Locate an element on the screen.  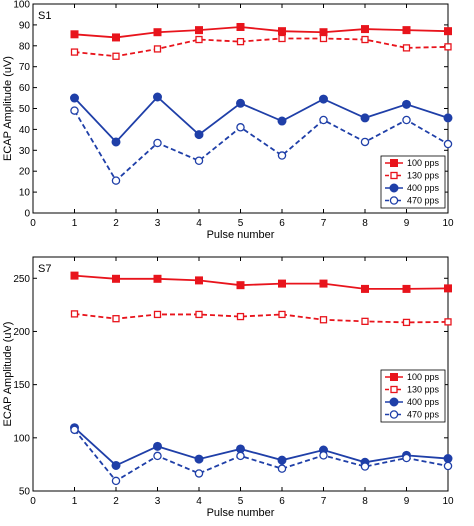
y-tick-label: 250 is located at coordinates (21, 279).